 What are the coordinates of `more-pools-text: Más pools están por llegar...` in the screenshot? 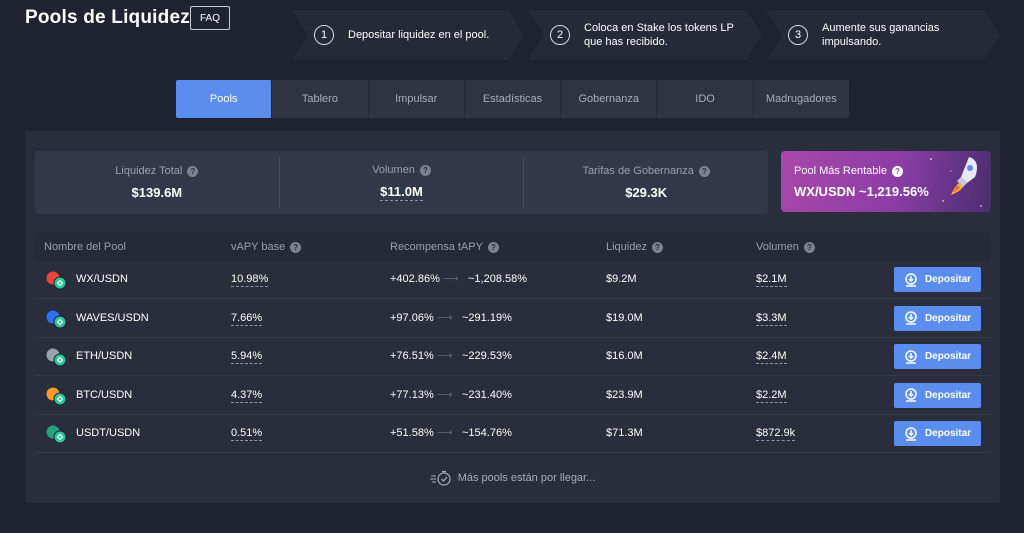 It's located at (526, 478).